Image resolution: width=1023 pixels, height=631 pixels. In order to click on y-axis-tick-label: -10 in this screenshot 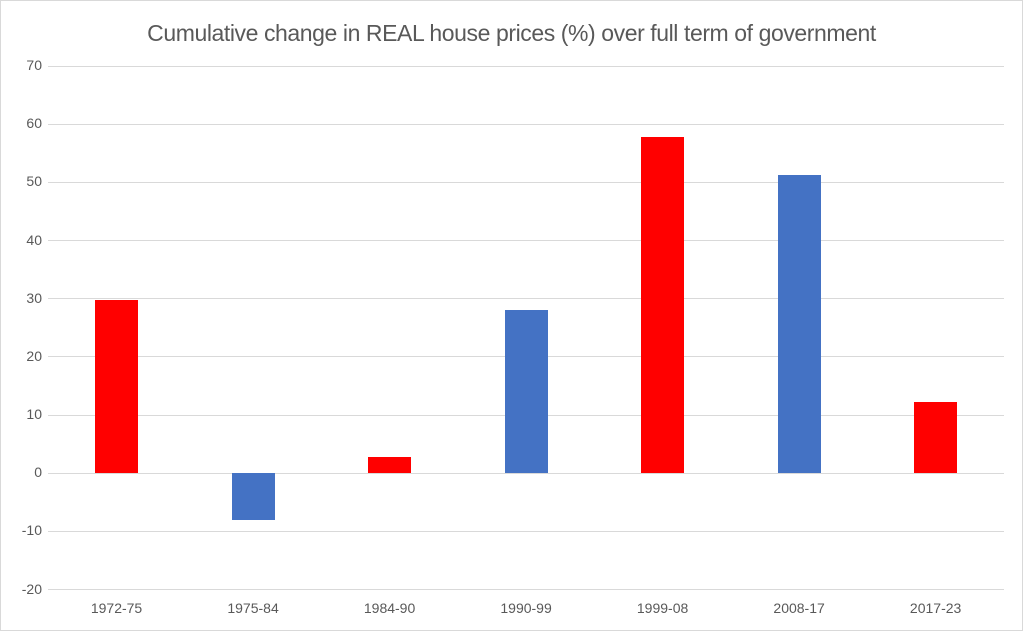, I will do `click(31, 530)`.